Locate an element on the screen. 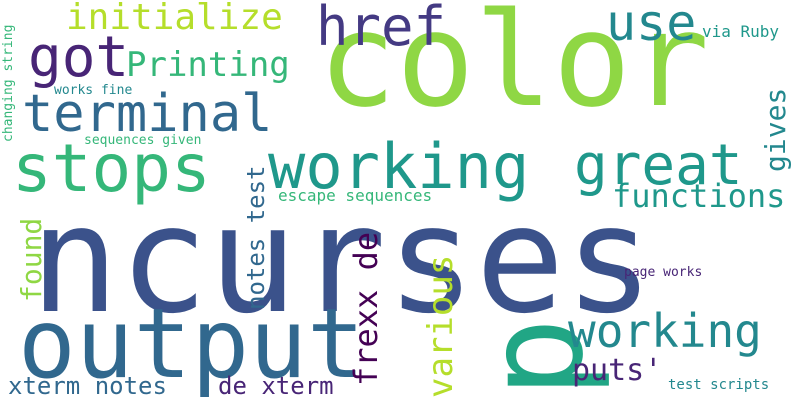 This screenshot has height=400, width=800. word-frexx-de: frexx de is located at coordinates (366, 308).